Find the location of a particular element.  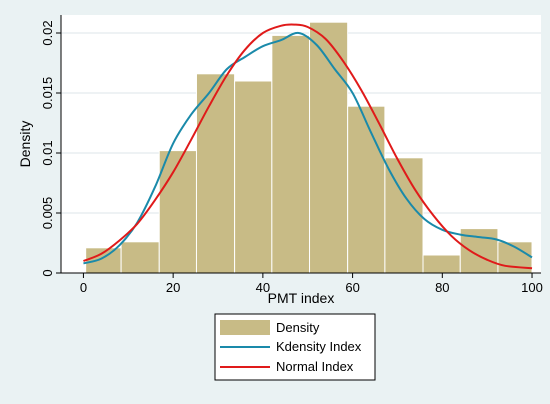

legend: Density Kdensity Index Normal Index is located at coordinates (295, 347).